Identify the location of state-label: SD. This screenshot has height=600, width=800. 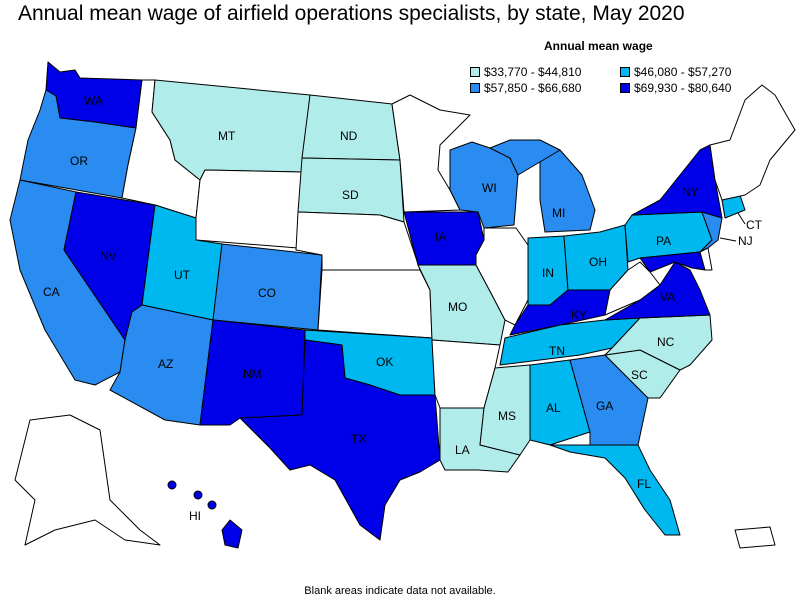
(350, 195).